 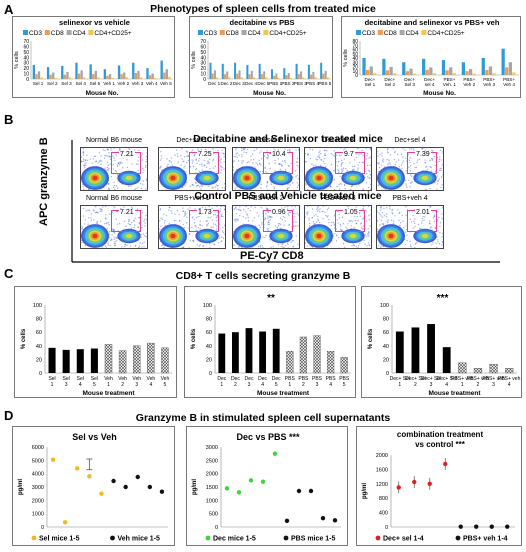 I want to click on y-tick-label: 100, so click(x=384, y=306).